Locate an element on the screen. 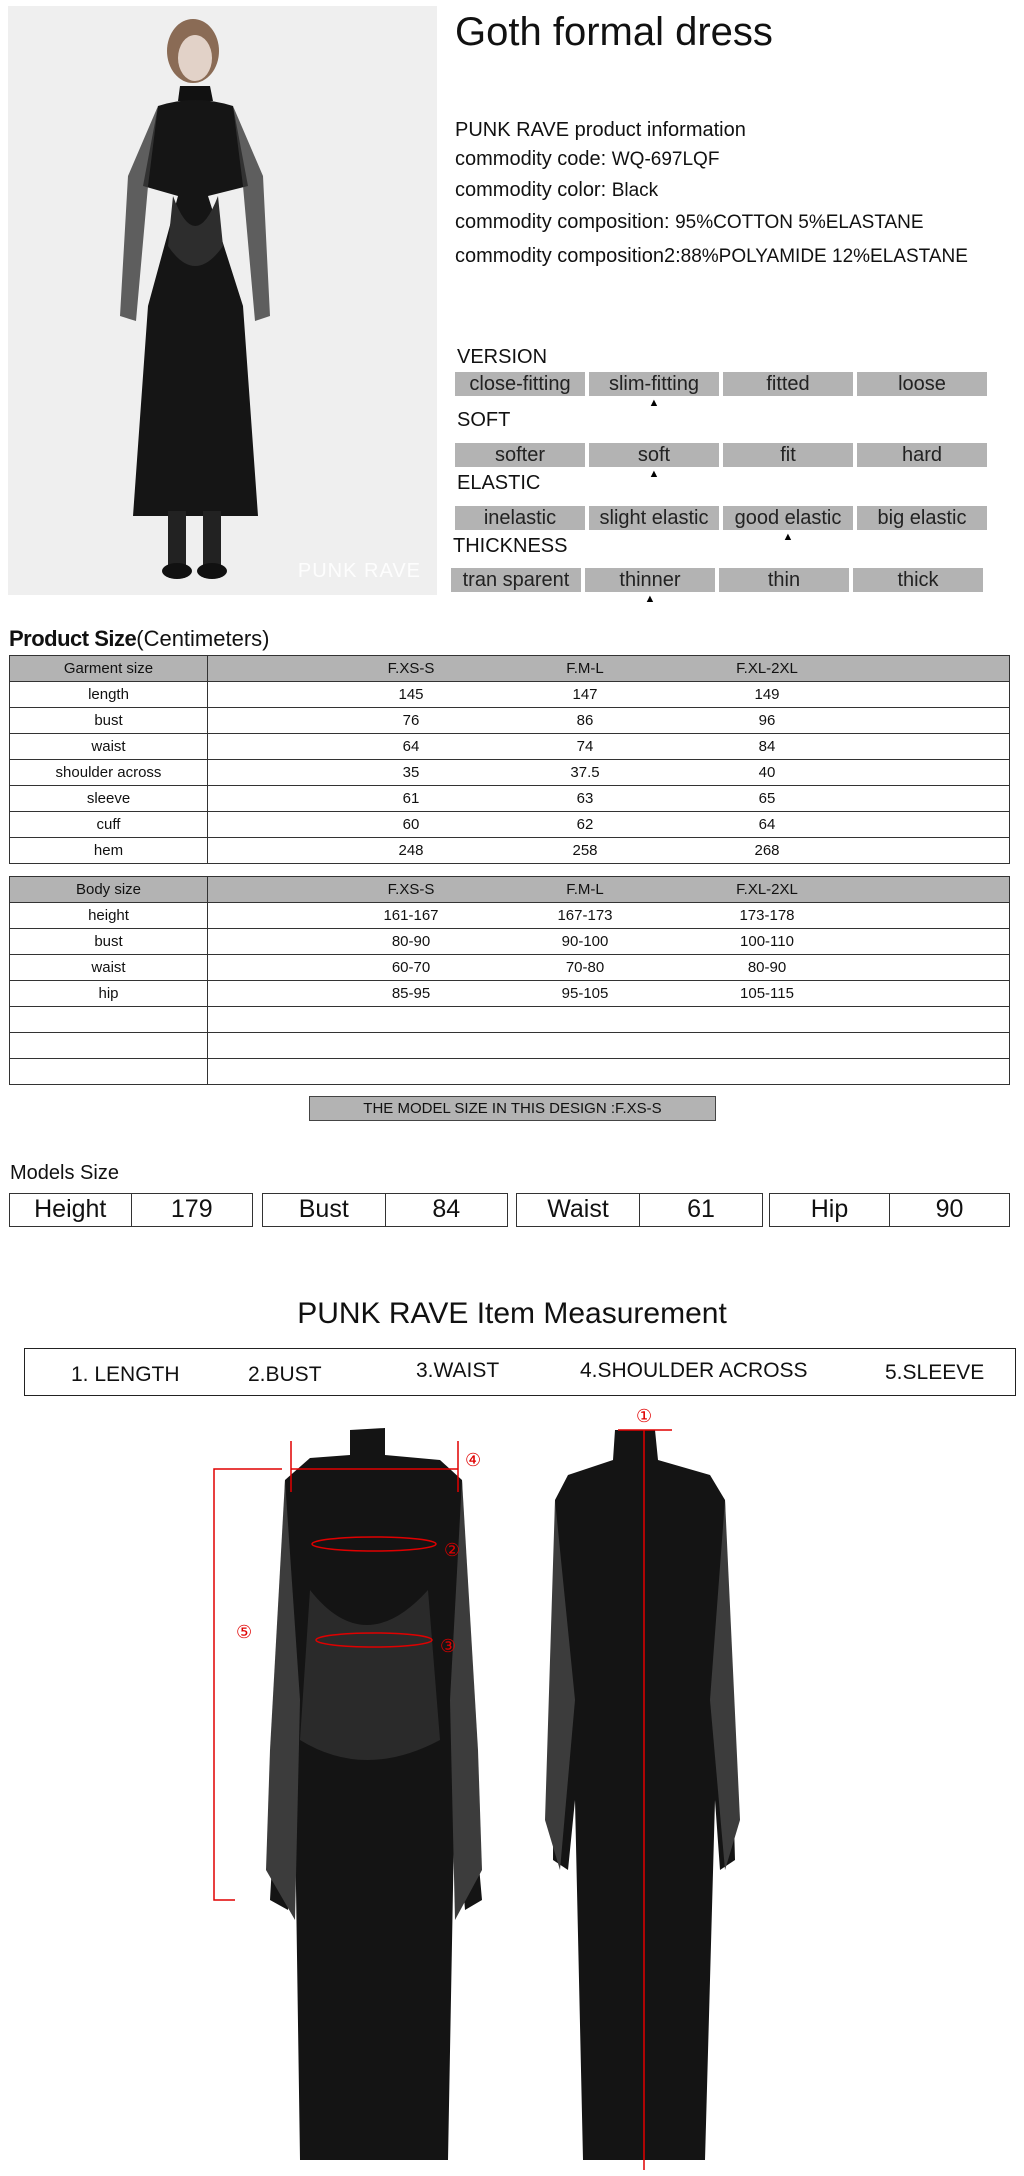 The image size is (1024, 2176). watermark: PUNK RAVE is located at coordinates (359, 571).